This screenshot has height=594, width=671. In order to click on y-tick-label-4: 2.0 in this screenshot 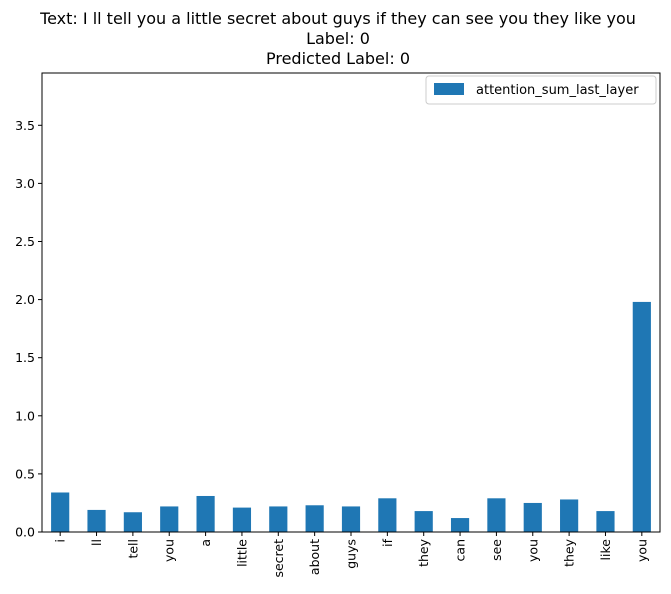, I will do `click(25, 299)`.